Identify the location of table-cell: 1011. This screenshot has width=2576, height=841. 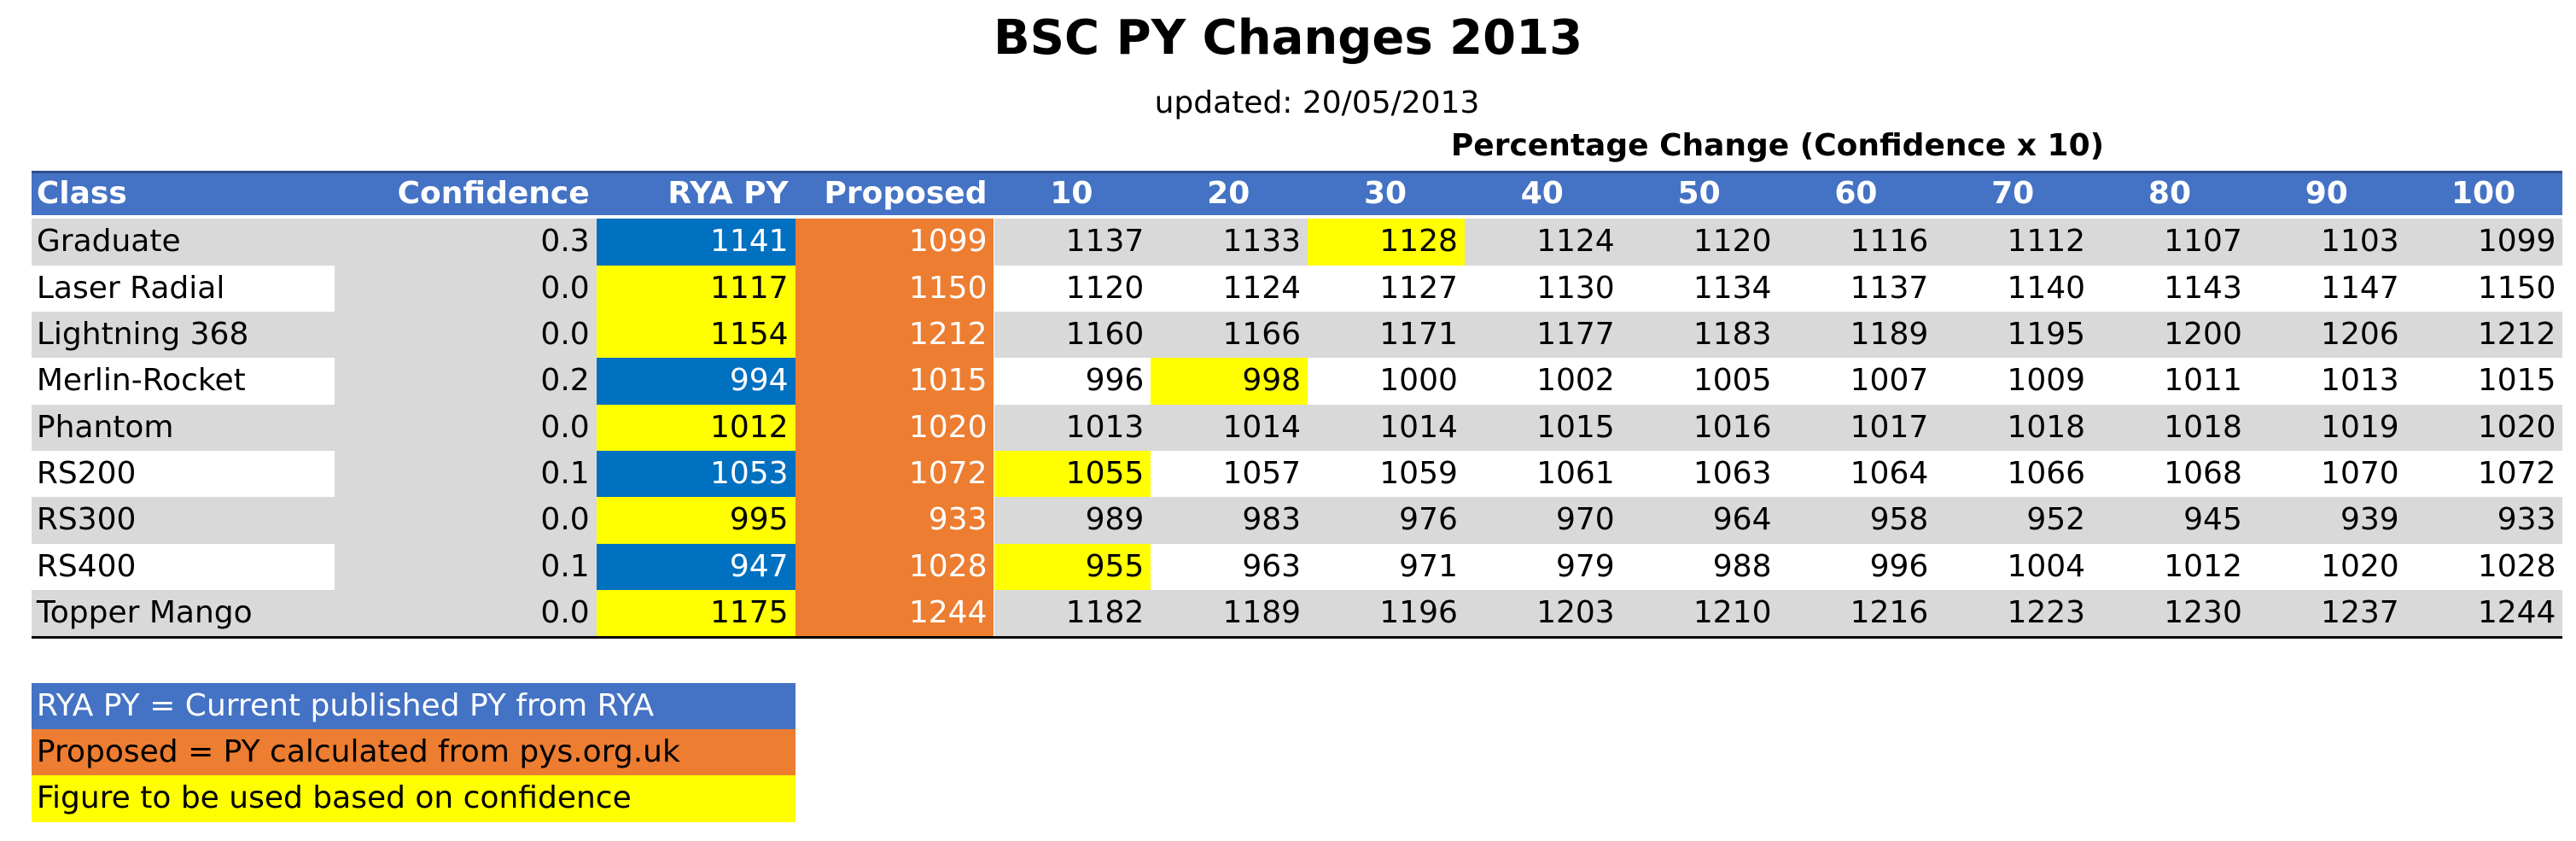
(2170, 381).